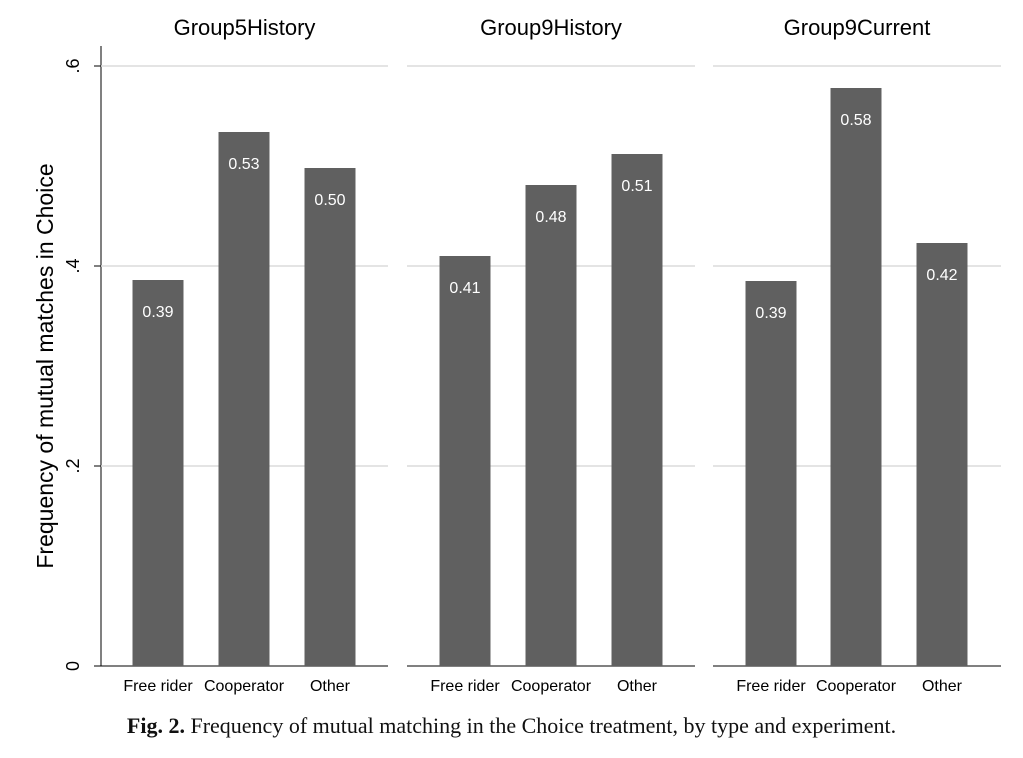 The width and height of the screenshot is (1023, 758). Describe the element at coordinates (45, 365) in the screenshot. I see `y-axis-title: Frequency of mutual matches in Choice` at that location.